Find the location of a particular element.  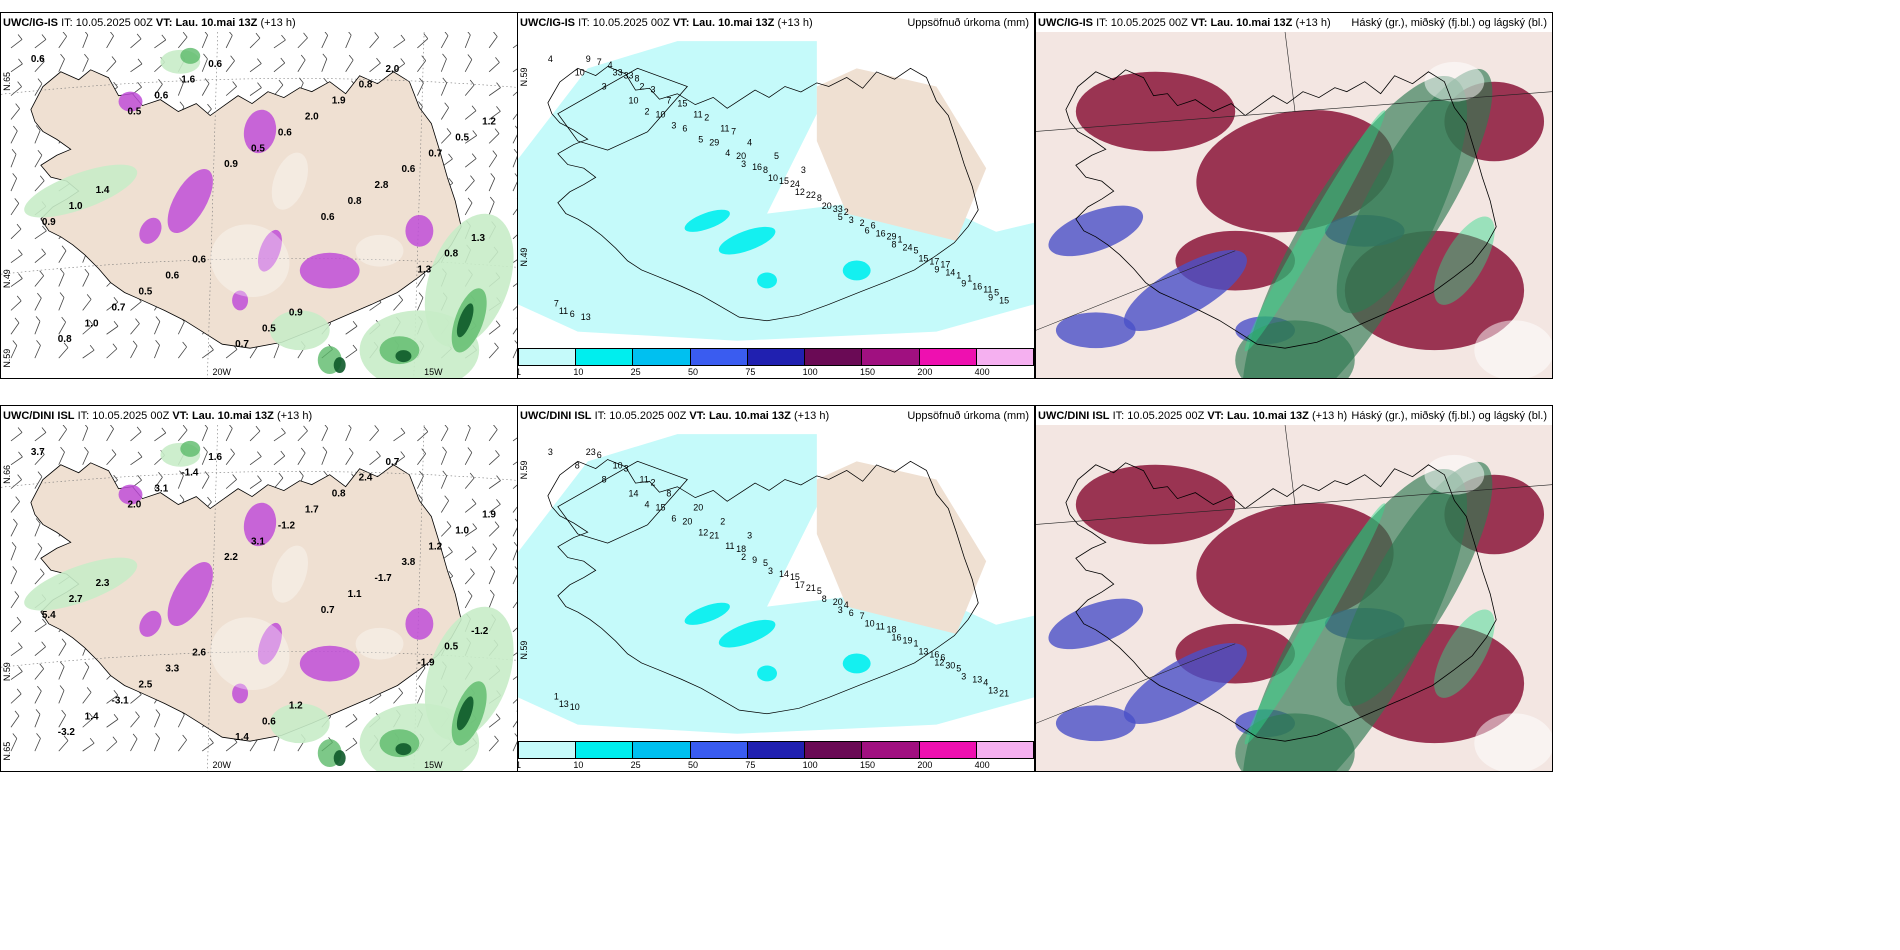

colorbar-tick: 50 is located at coordinates (693, 765).